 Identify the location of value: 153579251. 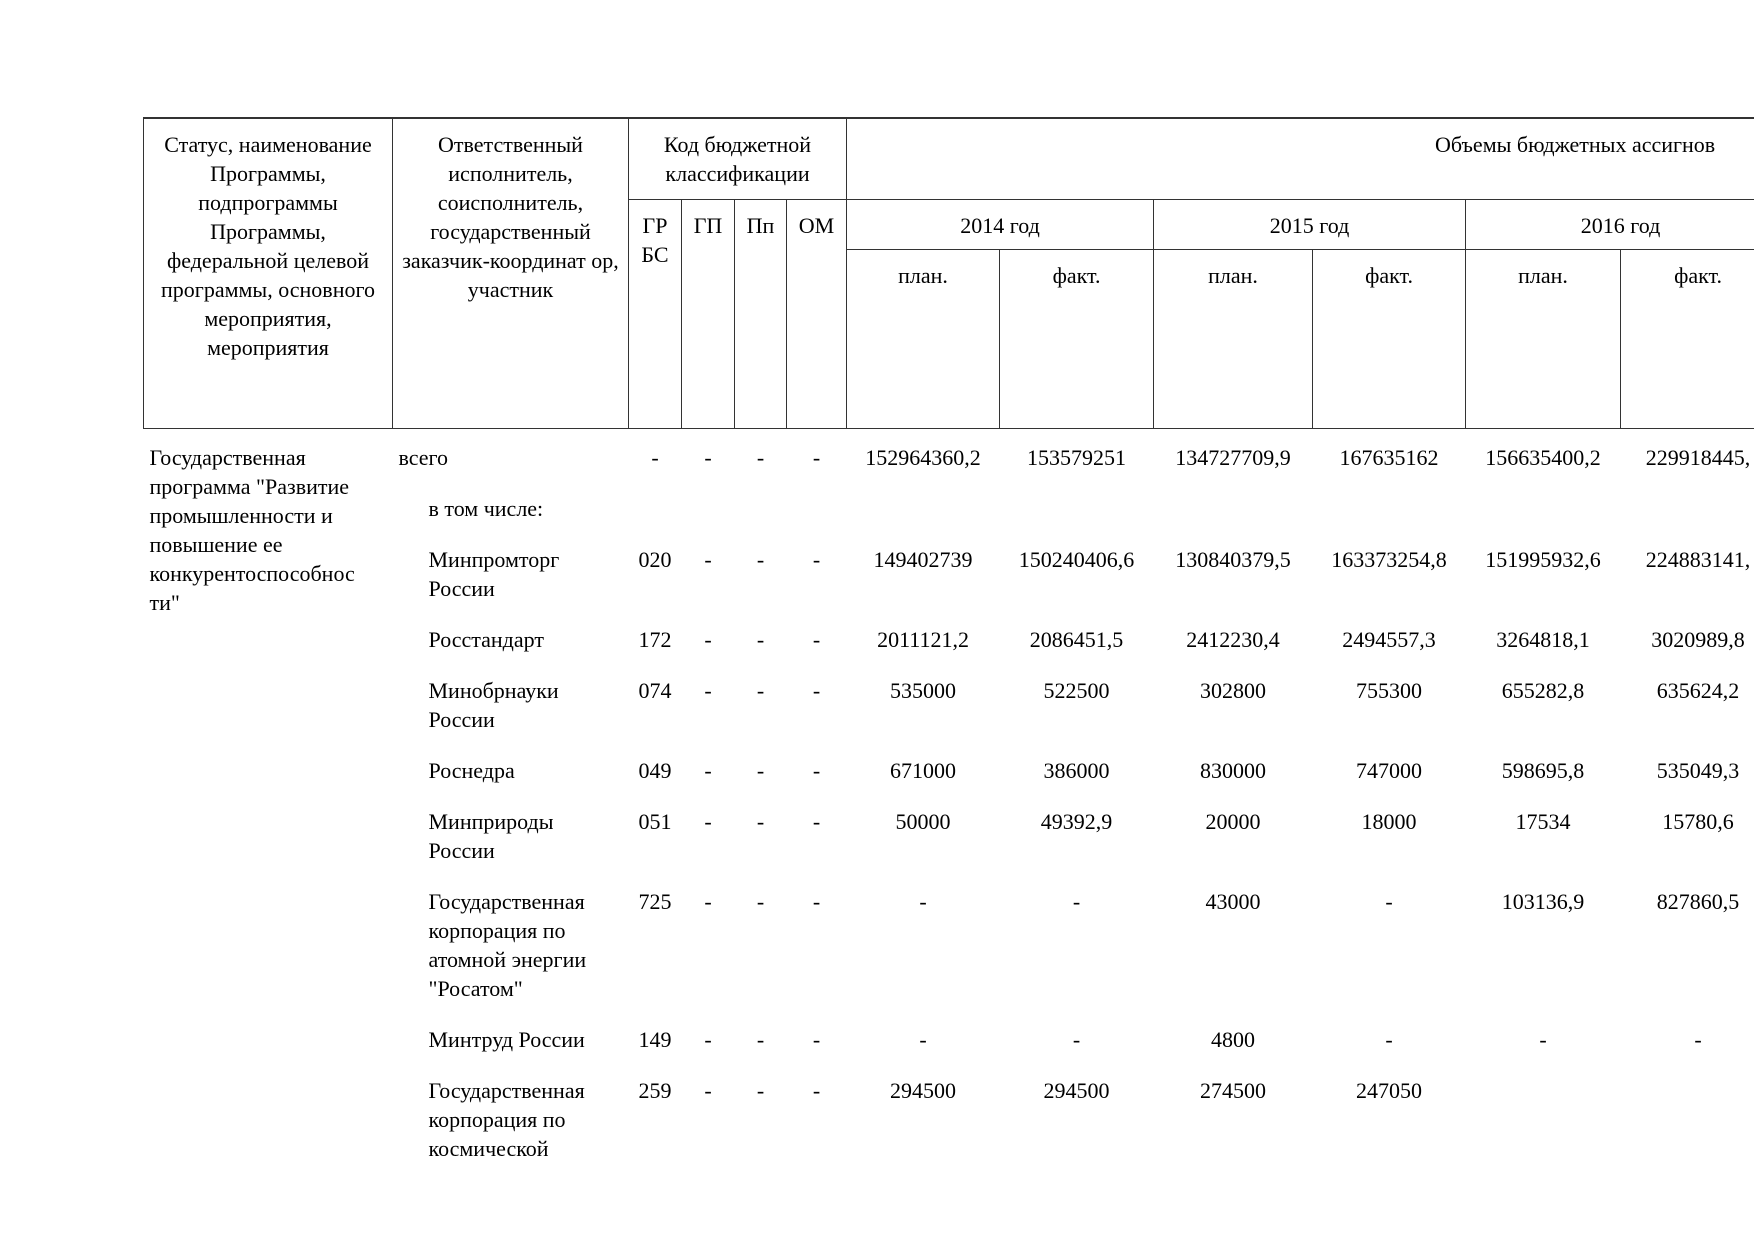
(1077, 457).